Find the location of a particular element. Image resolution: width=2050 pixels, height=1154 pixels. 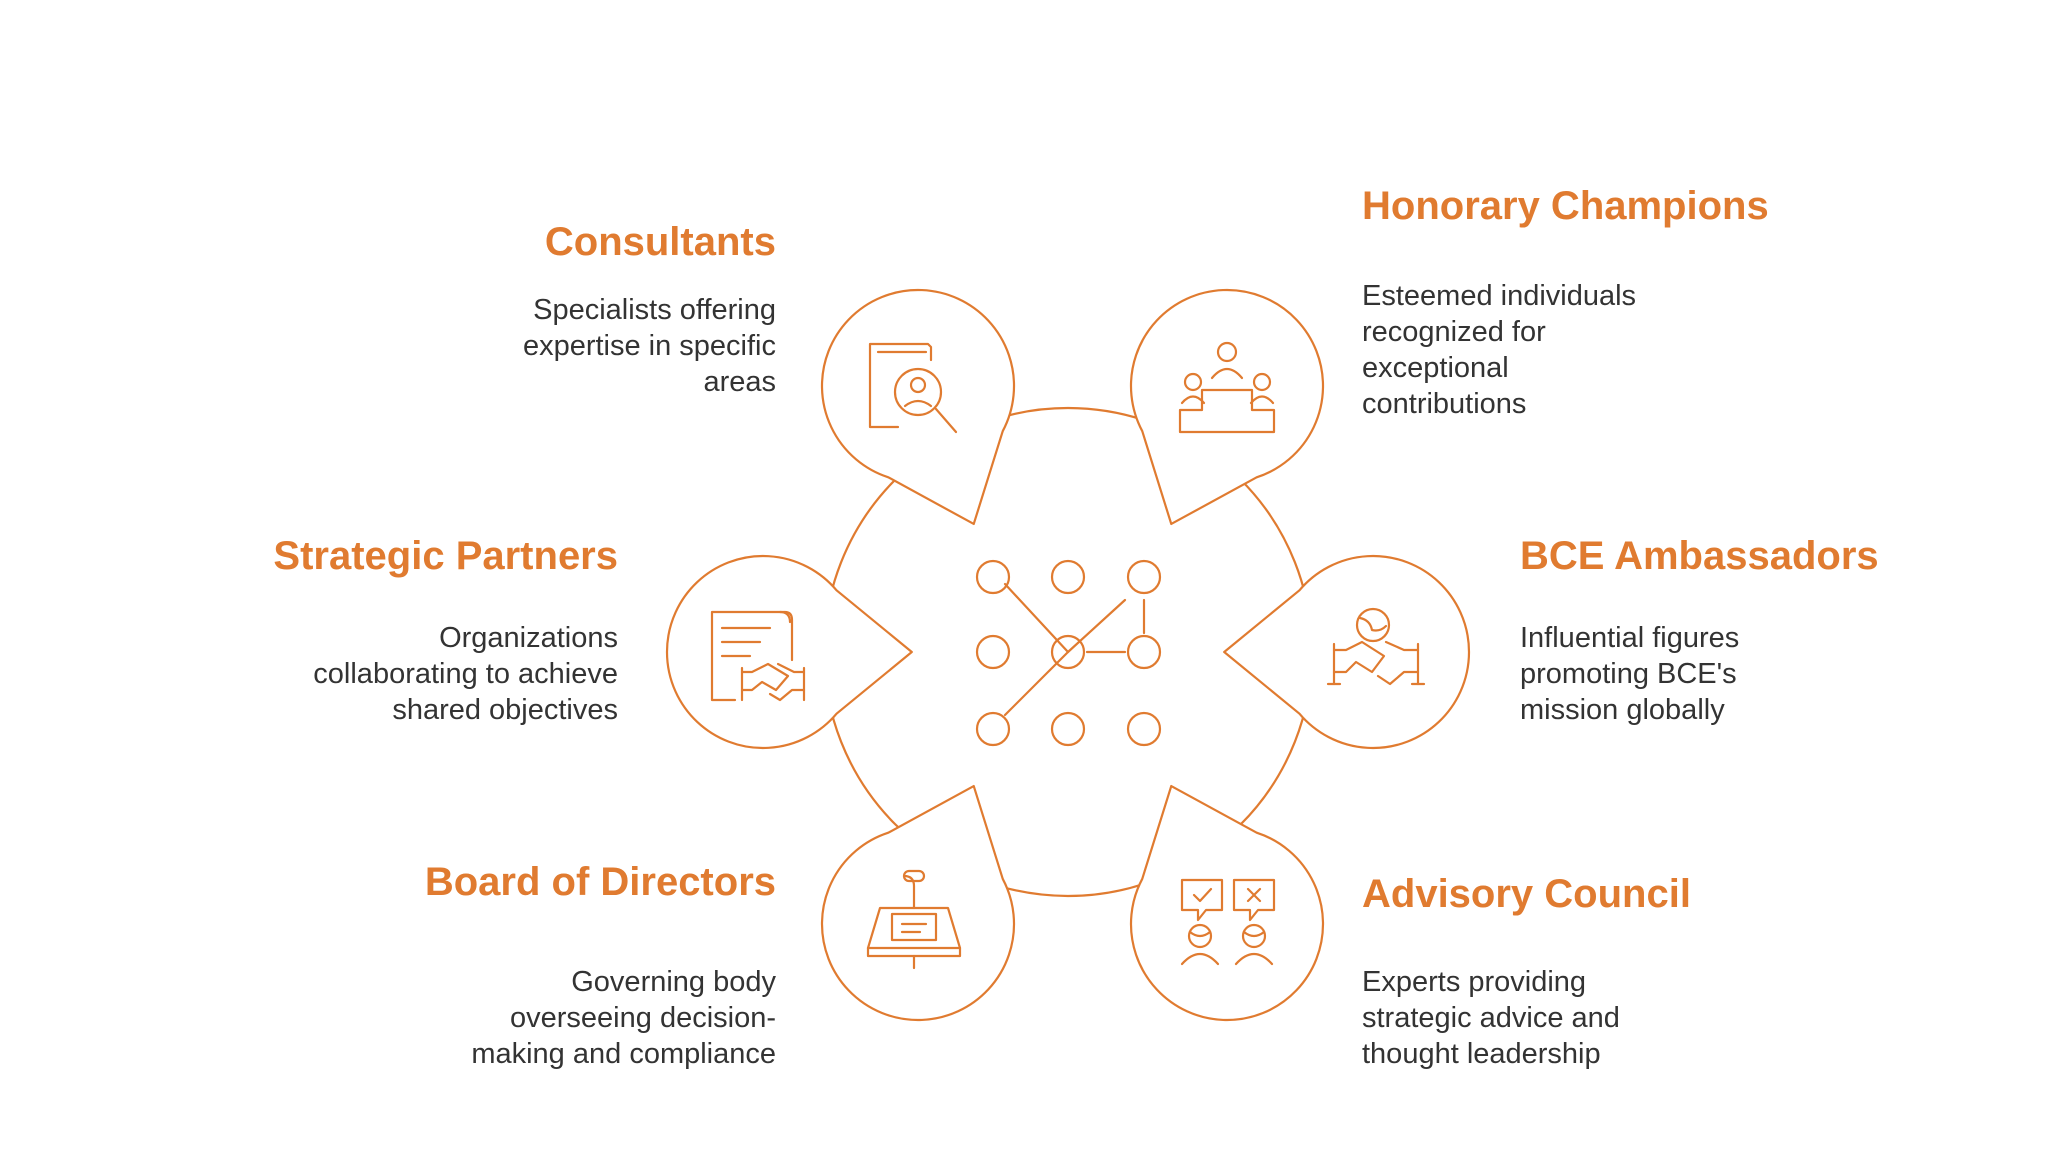

desc-consultants-line3: areas is located at coordinates (739, 382).